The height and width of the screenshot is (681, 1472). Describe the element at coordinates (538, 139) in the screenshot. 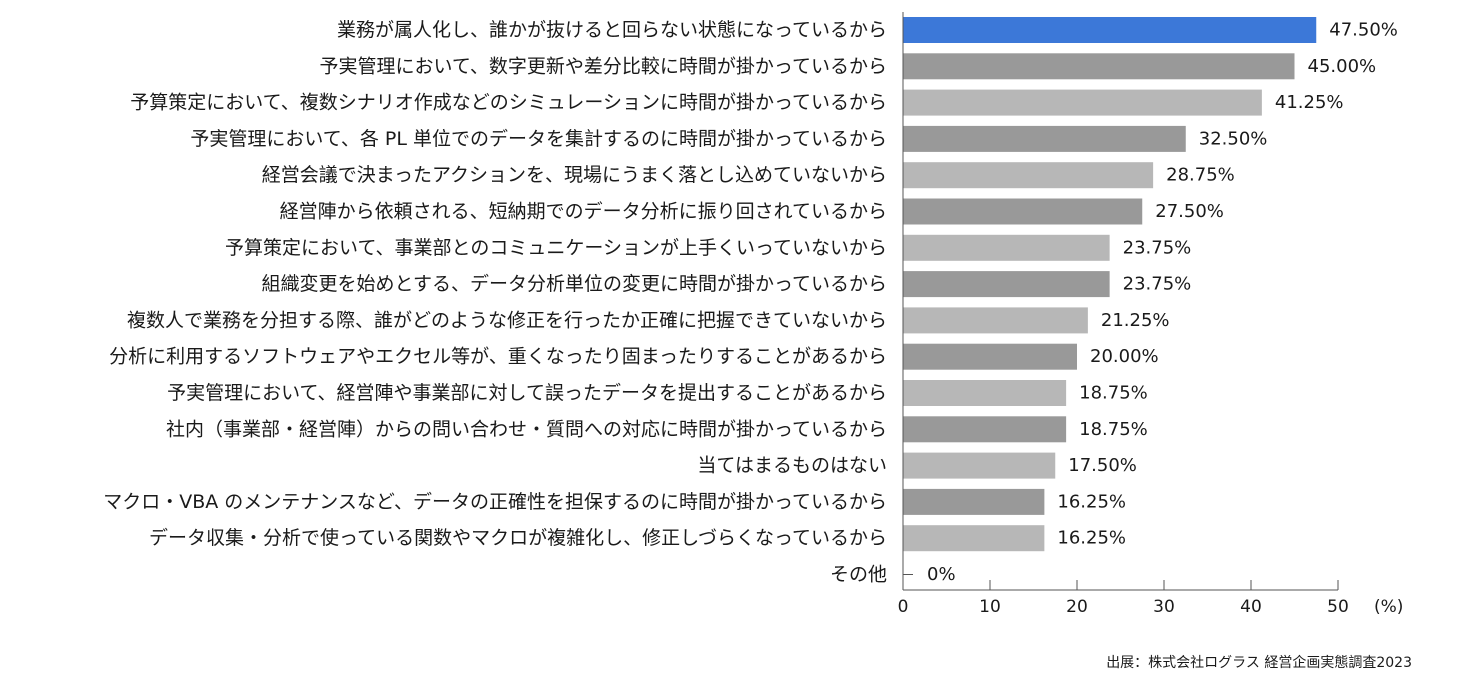

I see `category-label: 予実管理において、各 PL 単位でのデータを集計するのに時間が掛かっているから` at that location.